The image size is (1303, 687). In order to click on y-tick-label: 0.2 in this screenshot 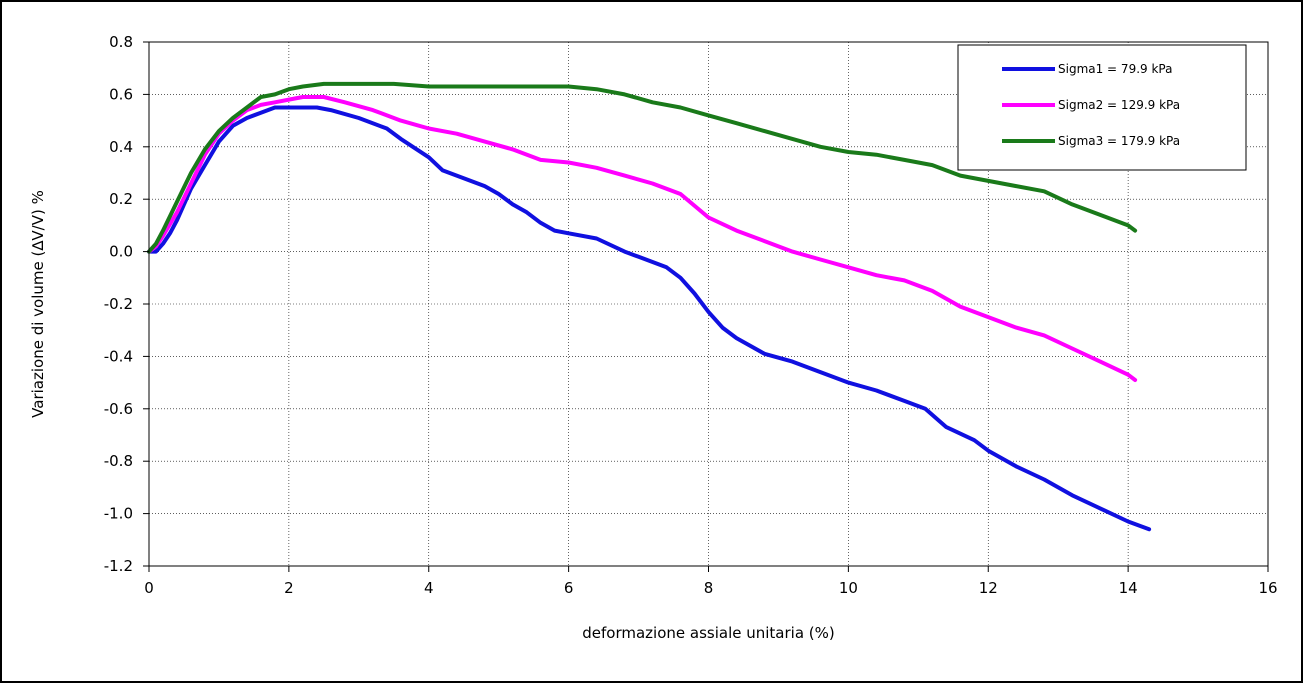, I will do `click(121, 199)`.